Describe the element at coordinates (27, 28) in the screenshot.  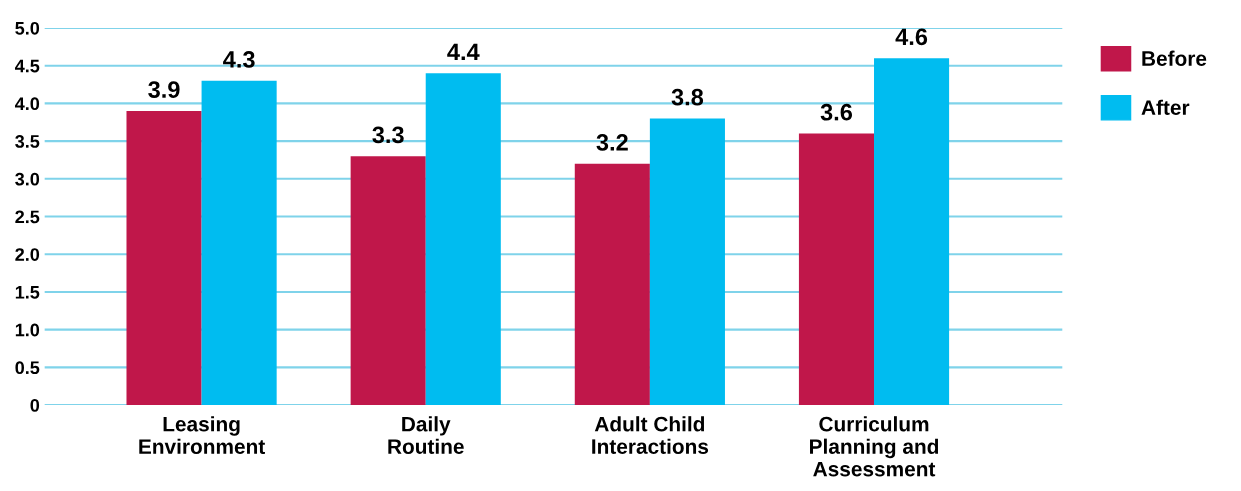
I see `y-tick-label: 5.0` at that location.